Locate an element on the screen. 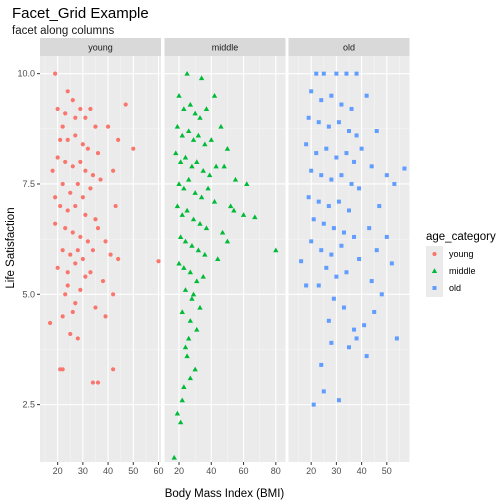 This screenshot has height=504, width=504. legend: age_category young middle old is located at coordinates (461, 264).